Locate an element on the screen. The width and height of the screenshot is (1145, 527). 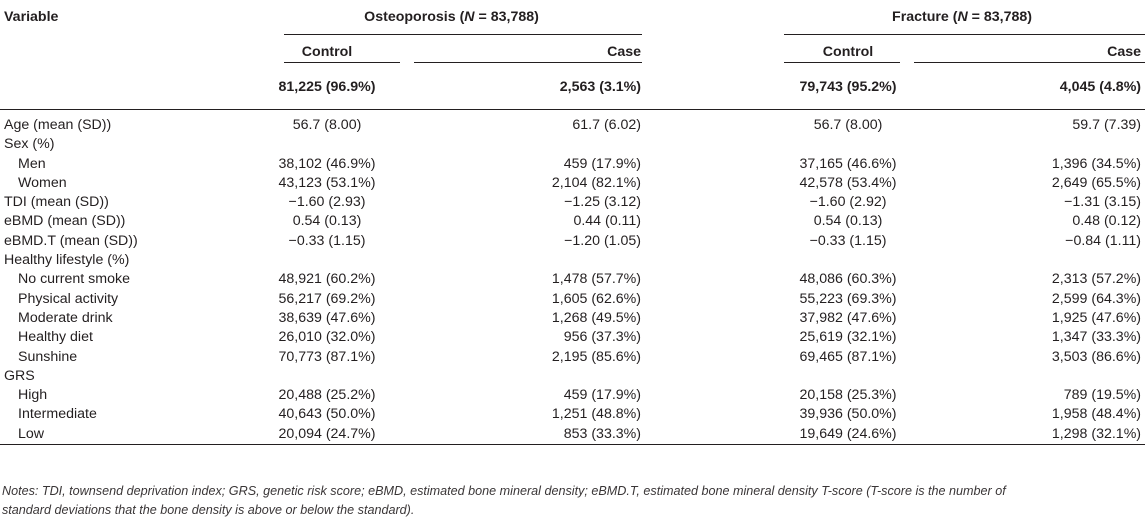
cell-value: 789 (19.5%) is located at coordinates (1102, 395).